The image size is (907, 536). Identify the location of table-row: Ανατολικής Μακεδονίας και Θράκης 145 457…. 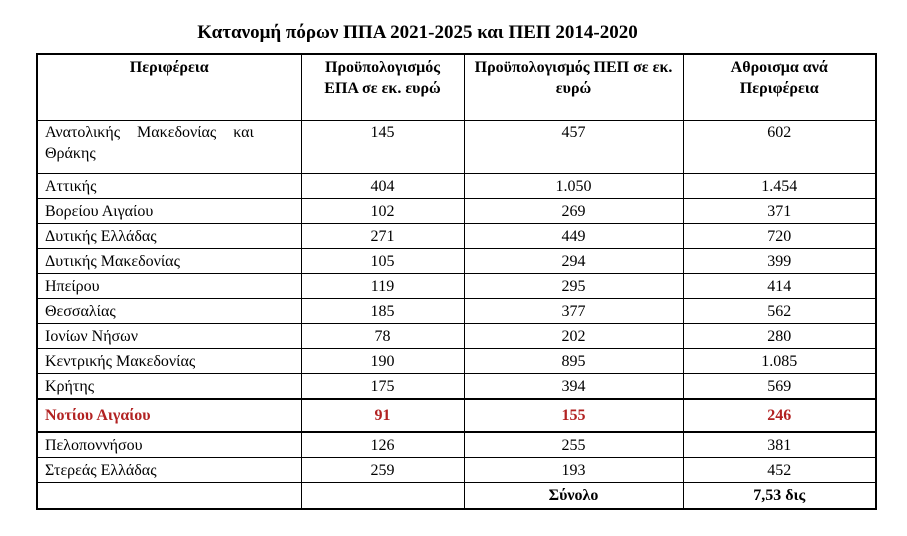
(456, 147).